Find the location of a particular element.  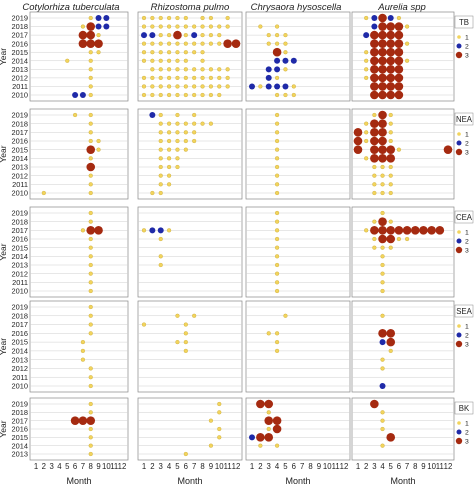

legend-tb: TB 1 2 3 is located at coordinates (464, 37).